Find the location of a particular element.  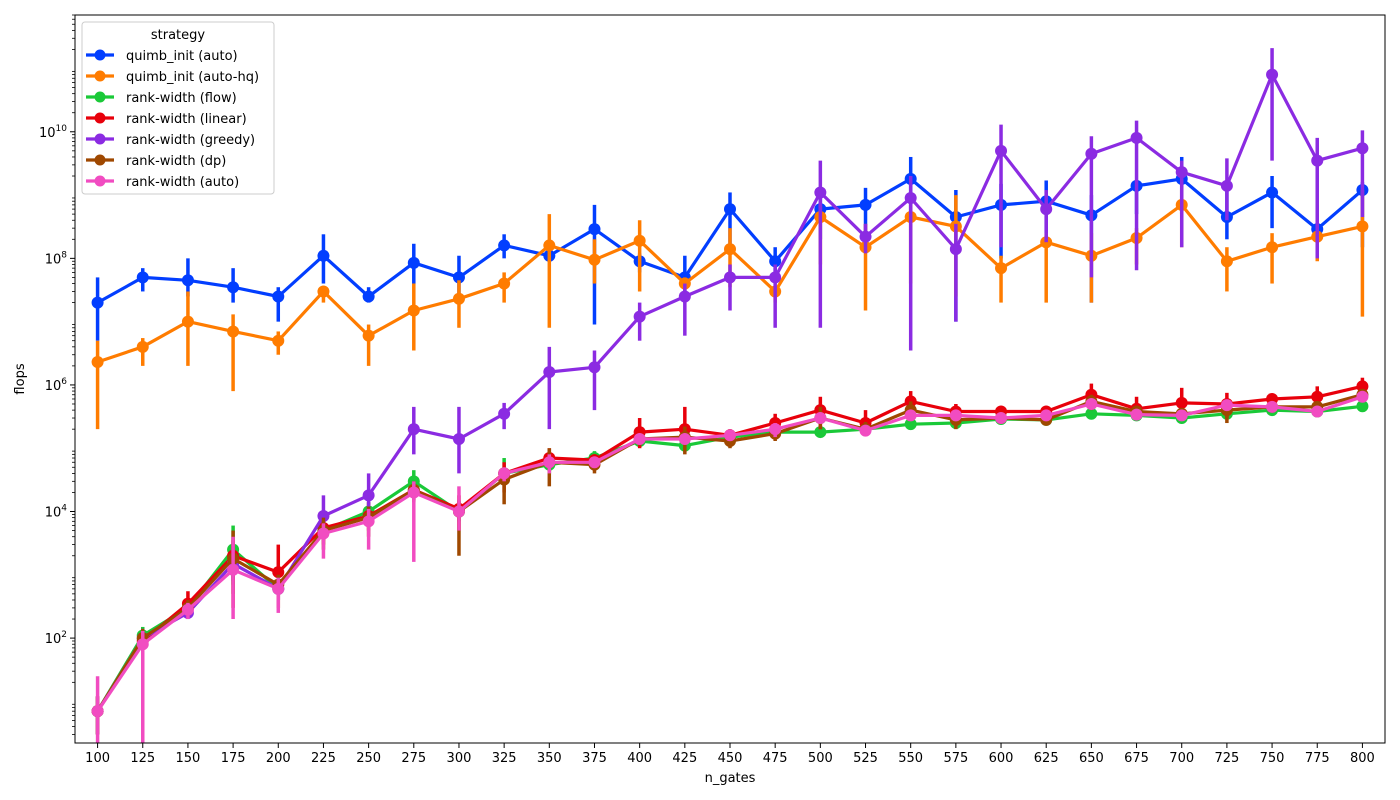

x-tick-label: 275 is located at coordinates (413, 758).